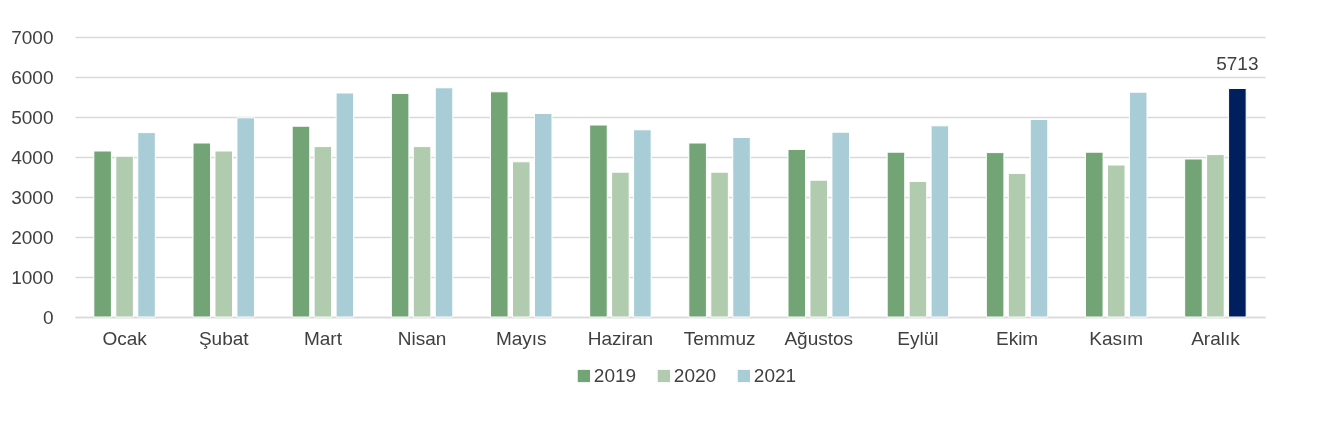 The image size is (1332, 429). What do you see at coordinates (32, 37) in the screenshot?
I see `y-tick-label: 7000` at bounding box center [32, 37].